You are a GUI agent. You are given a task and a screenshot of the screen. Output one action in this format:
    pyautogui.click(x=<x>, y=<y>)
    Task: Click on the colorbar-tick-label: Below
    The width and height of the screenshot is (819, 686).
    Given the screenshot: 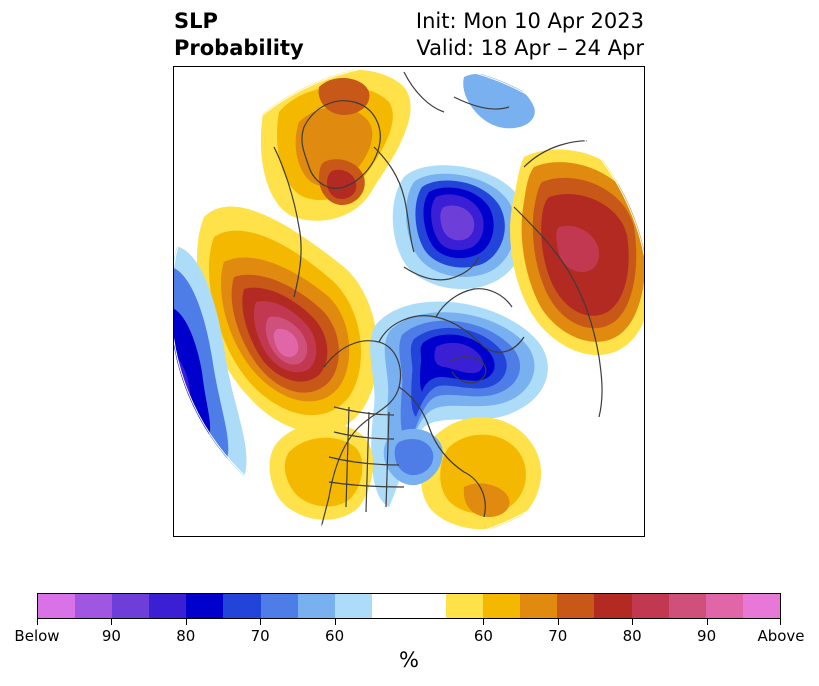 What is the action you would take?
    pyautogui.click(x=37, y=636)
    